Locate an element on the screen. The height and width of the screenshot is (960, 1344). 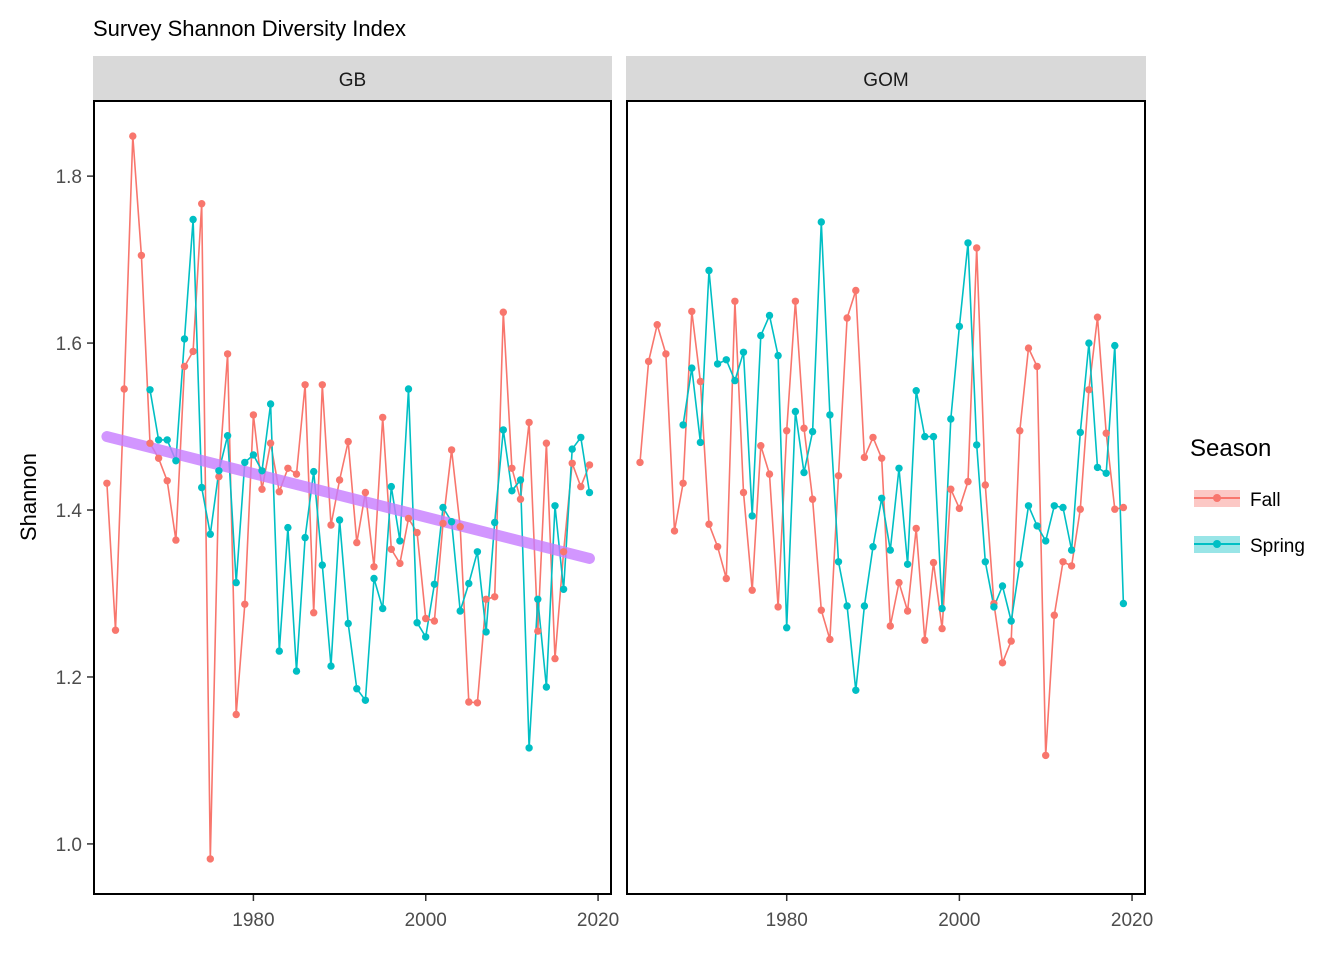
x-tick-label-gb: 2020 is located at coordinates (598, 920).